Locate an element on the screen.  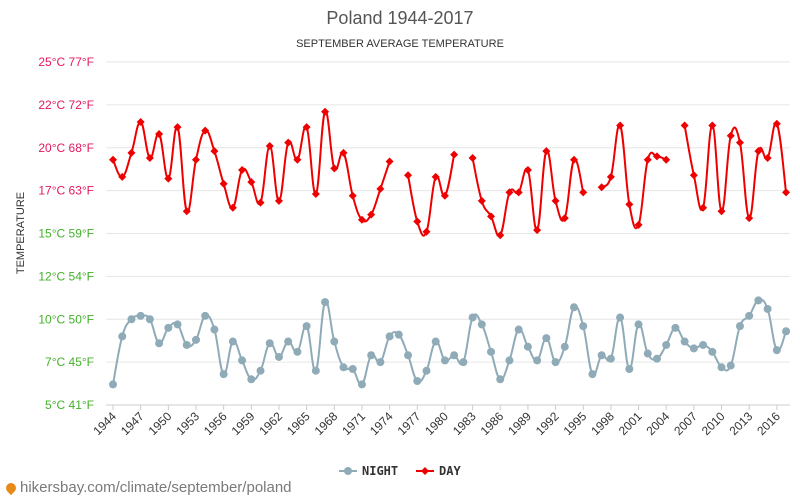
y-tick-label: 25°C 77°F is located at coordinates (66, 62).